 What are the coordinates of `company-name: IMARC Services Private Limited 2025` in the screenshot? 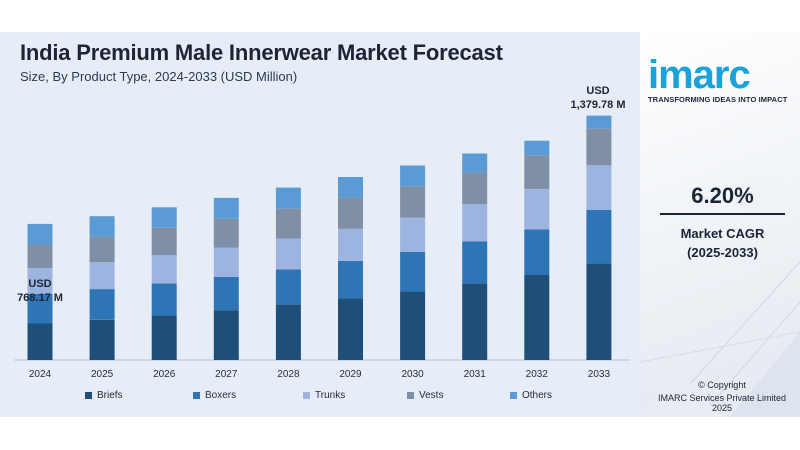 It's located at (722, 403).